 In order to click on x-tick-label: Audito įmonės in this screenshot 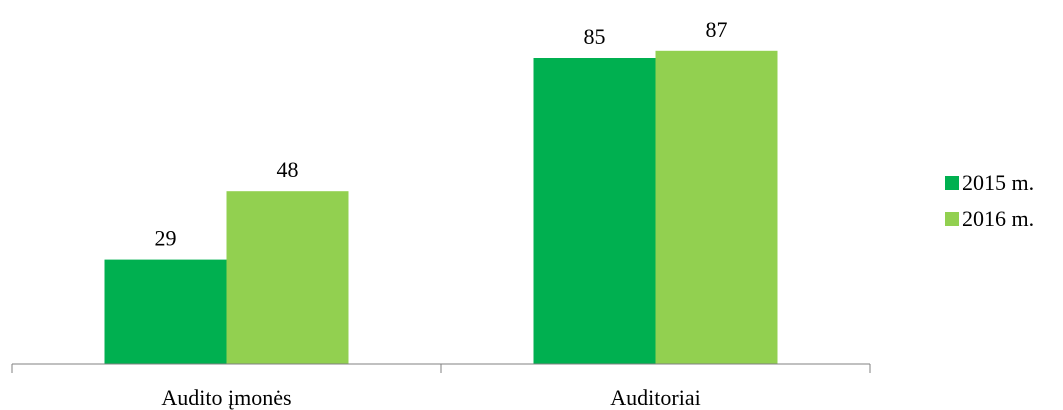, I will do `click(226, 397)`.